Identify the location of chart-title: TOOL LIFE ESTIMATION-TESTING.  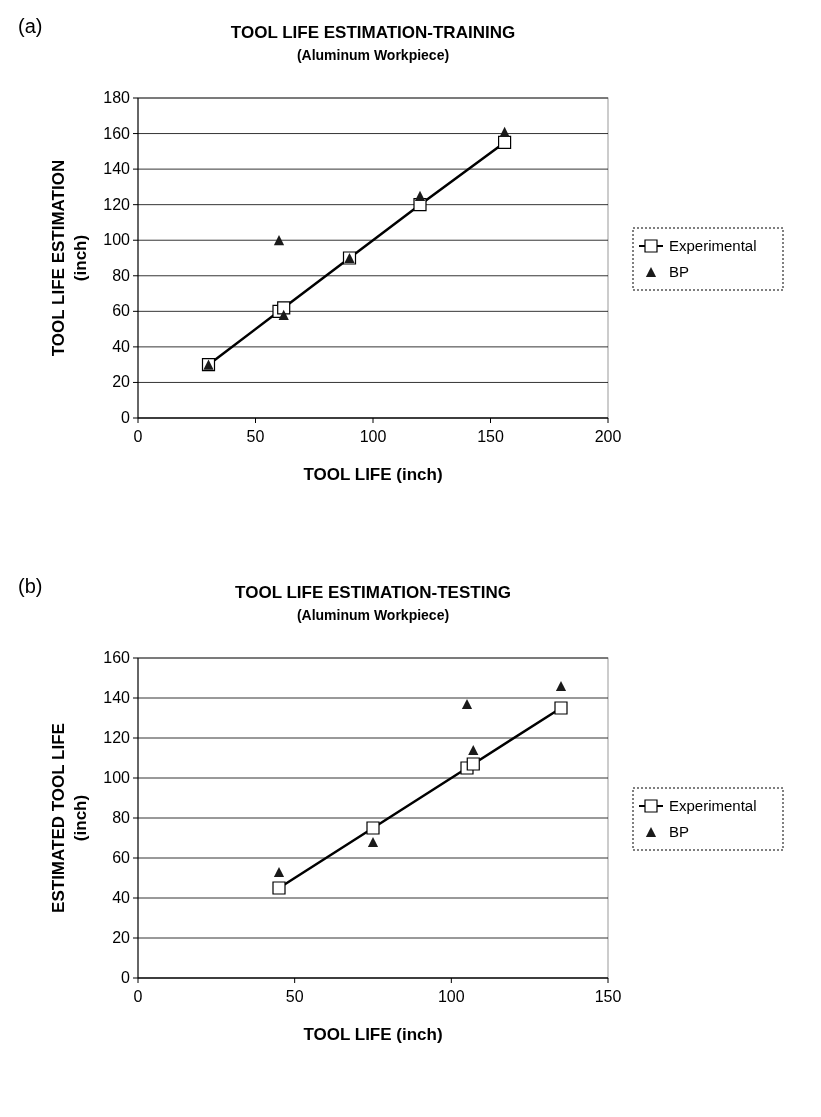
(373, 592).